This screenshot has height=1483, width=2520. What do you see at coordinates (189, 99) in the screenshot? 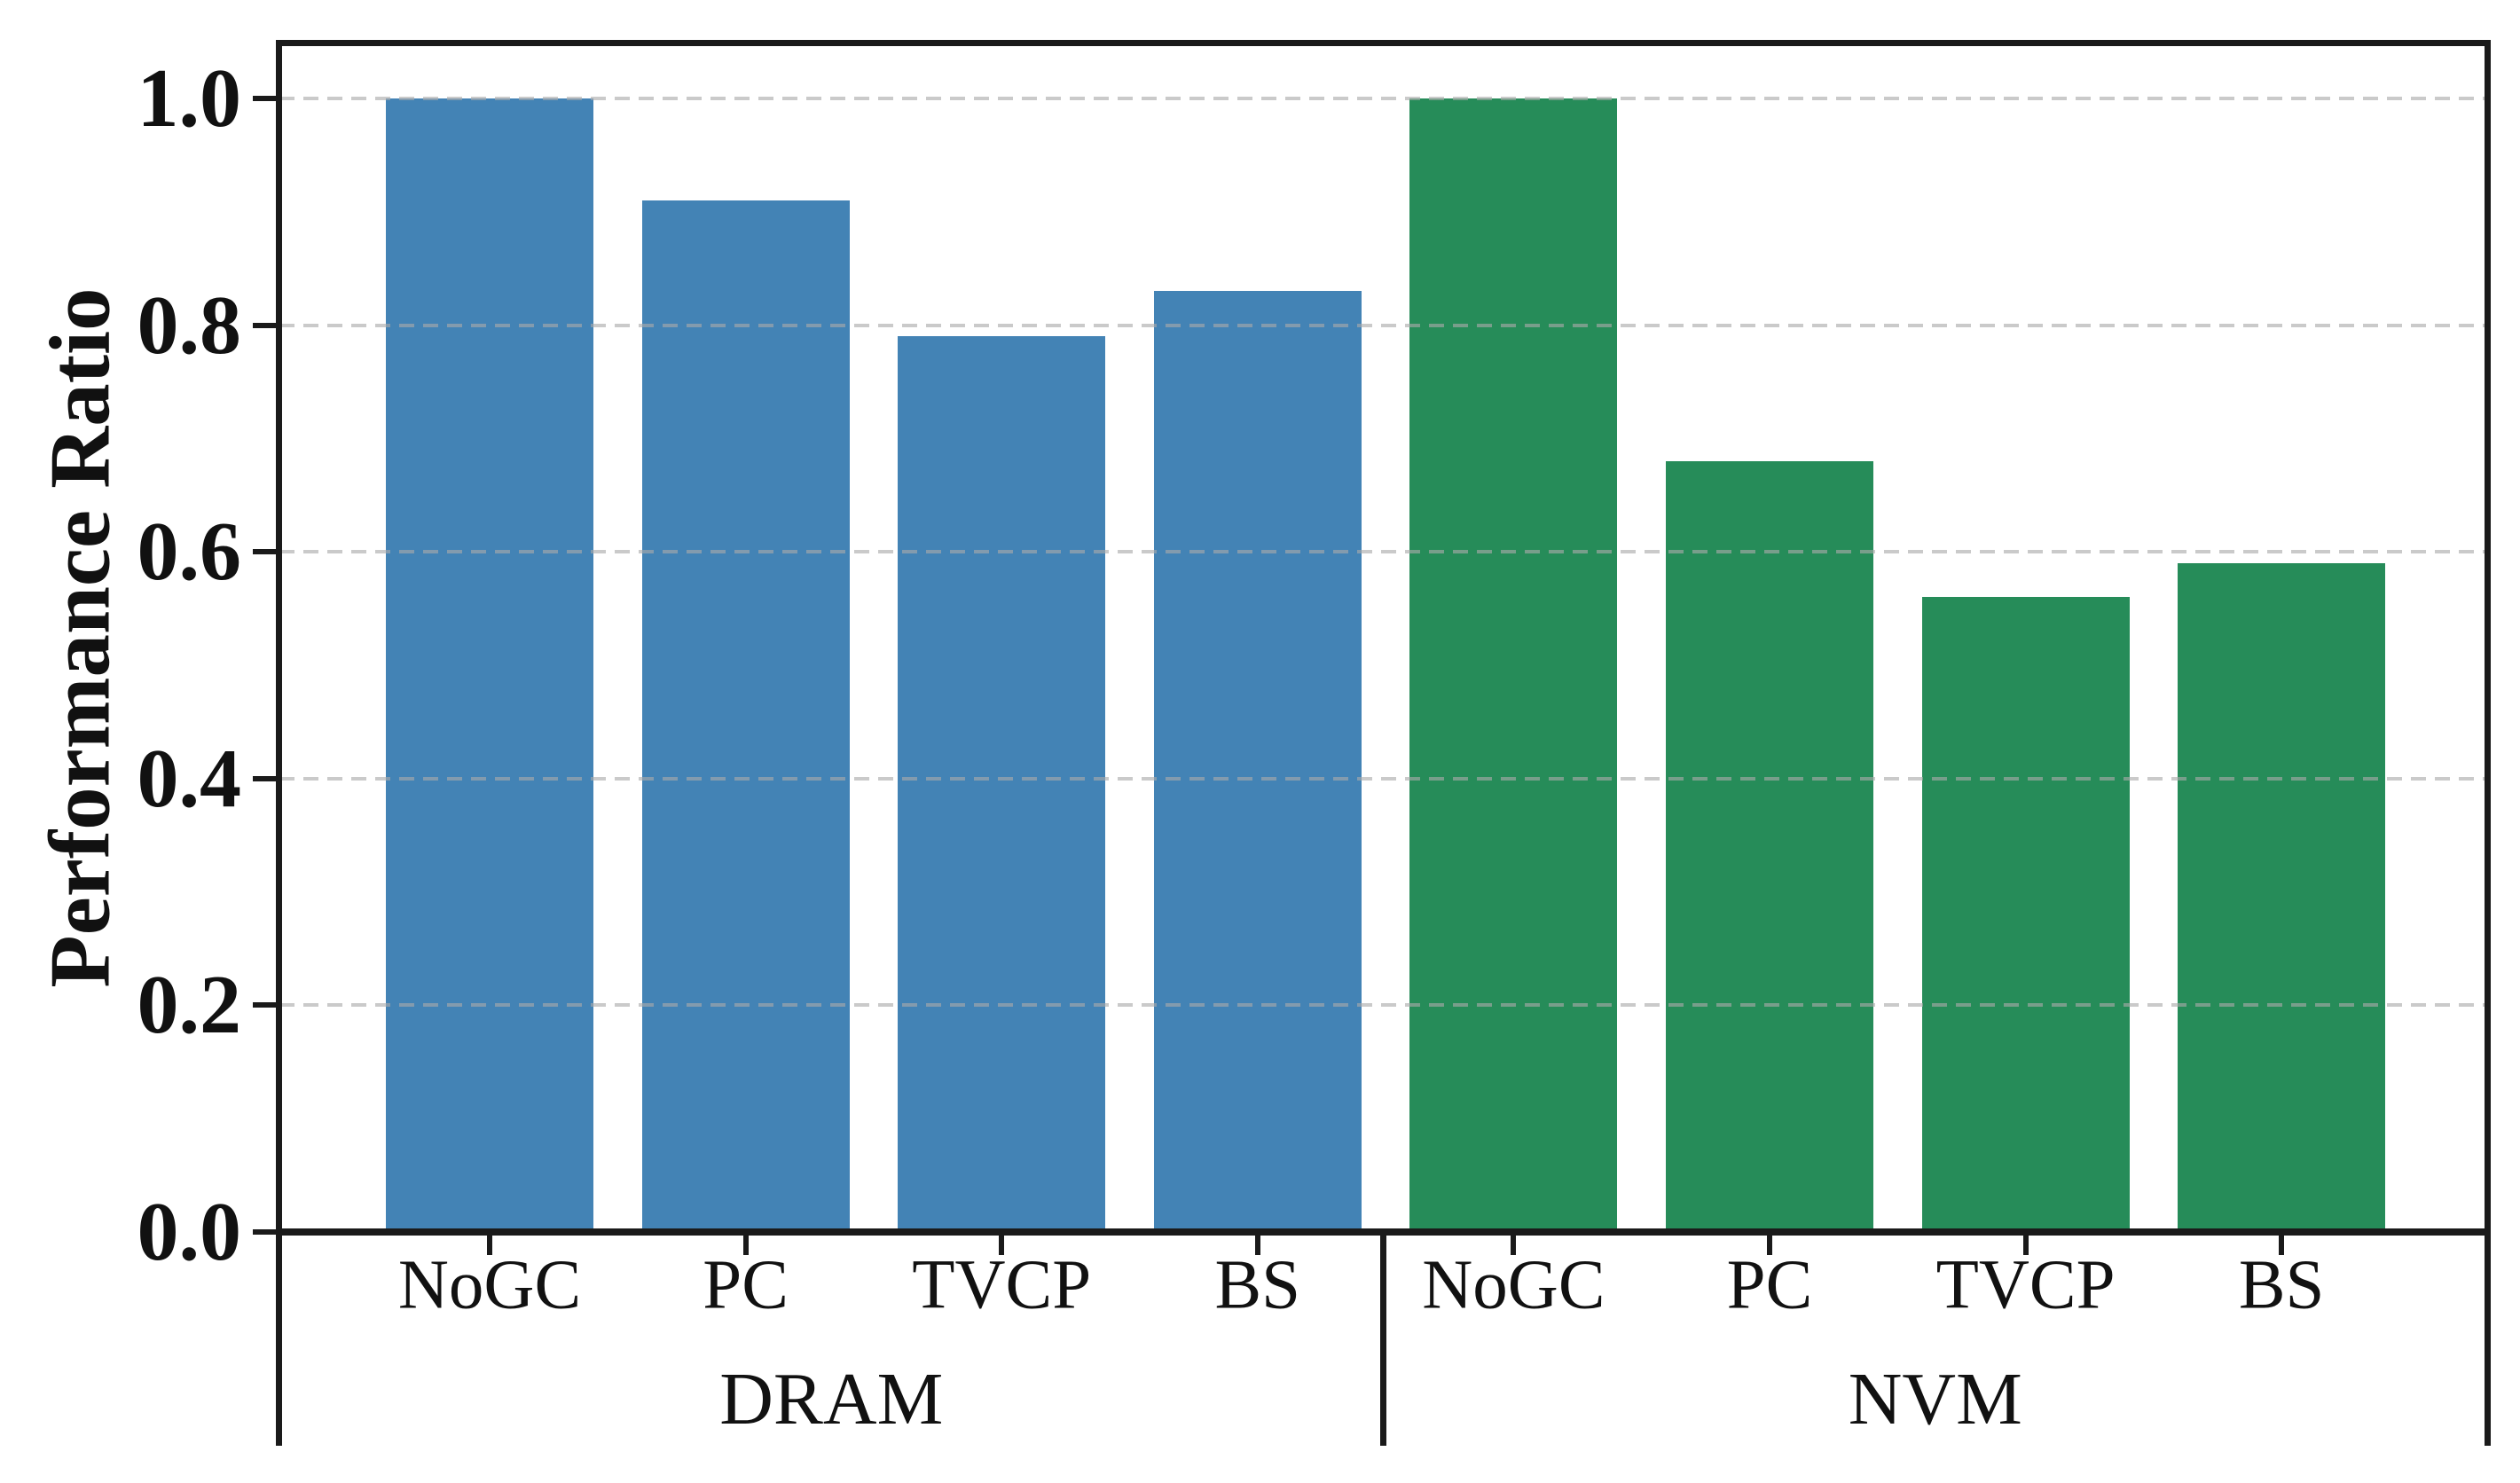
I see `y-tick-label-1.0: 1.0` at bounding box center [189, 99].